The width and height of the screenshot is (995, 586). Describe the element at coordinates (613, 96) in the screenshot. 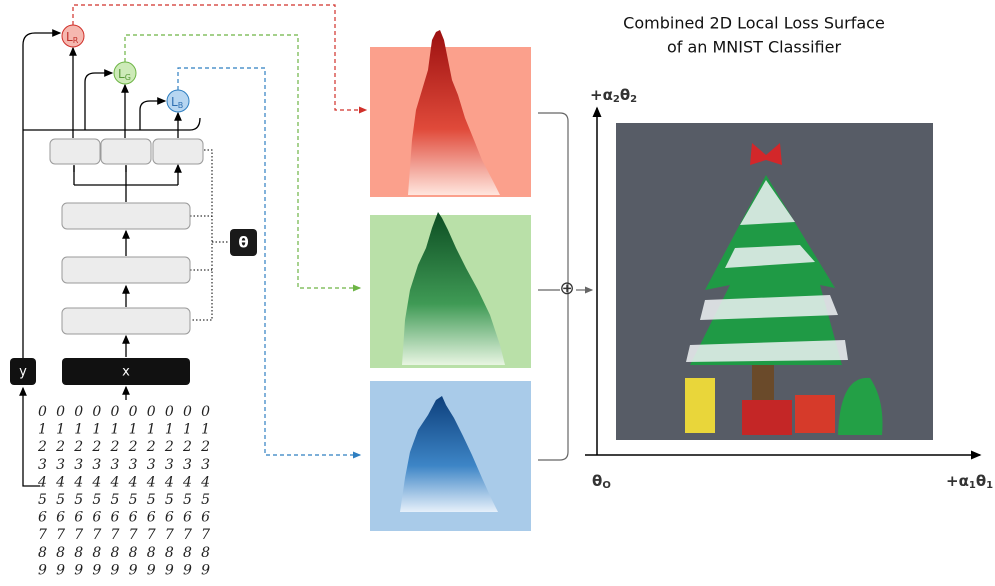

I see `y-axis-label: +α2θ2` at that location.